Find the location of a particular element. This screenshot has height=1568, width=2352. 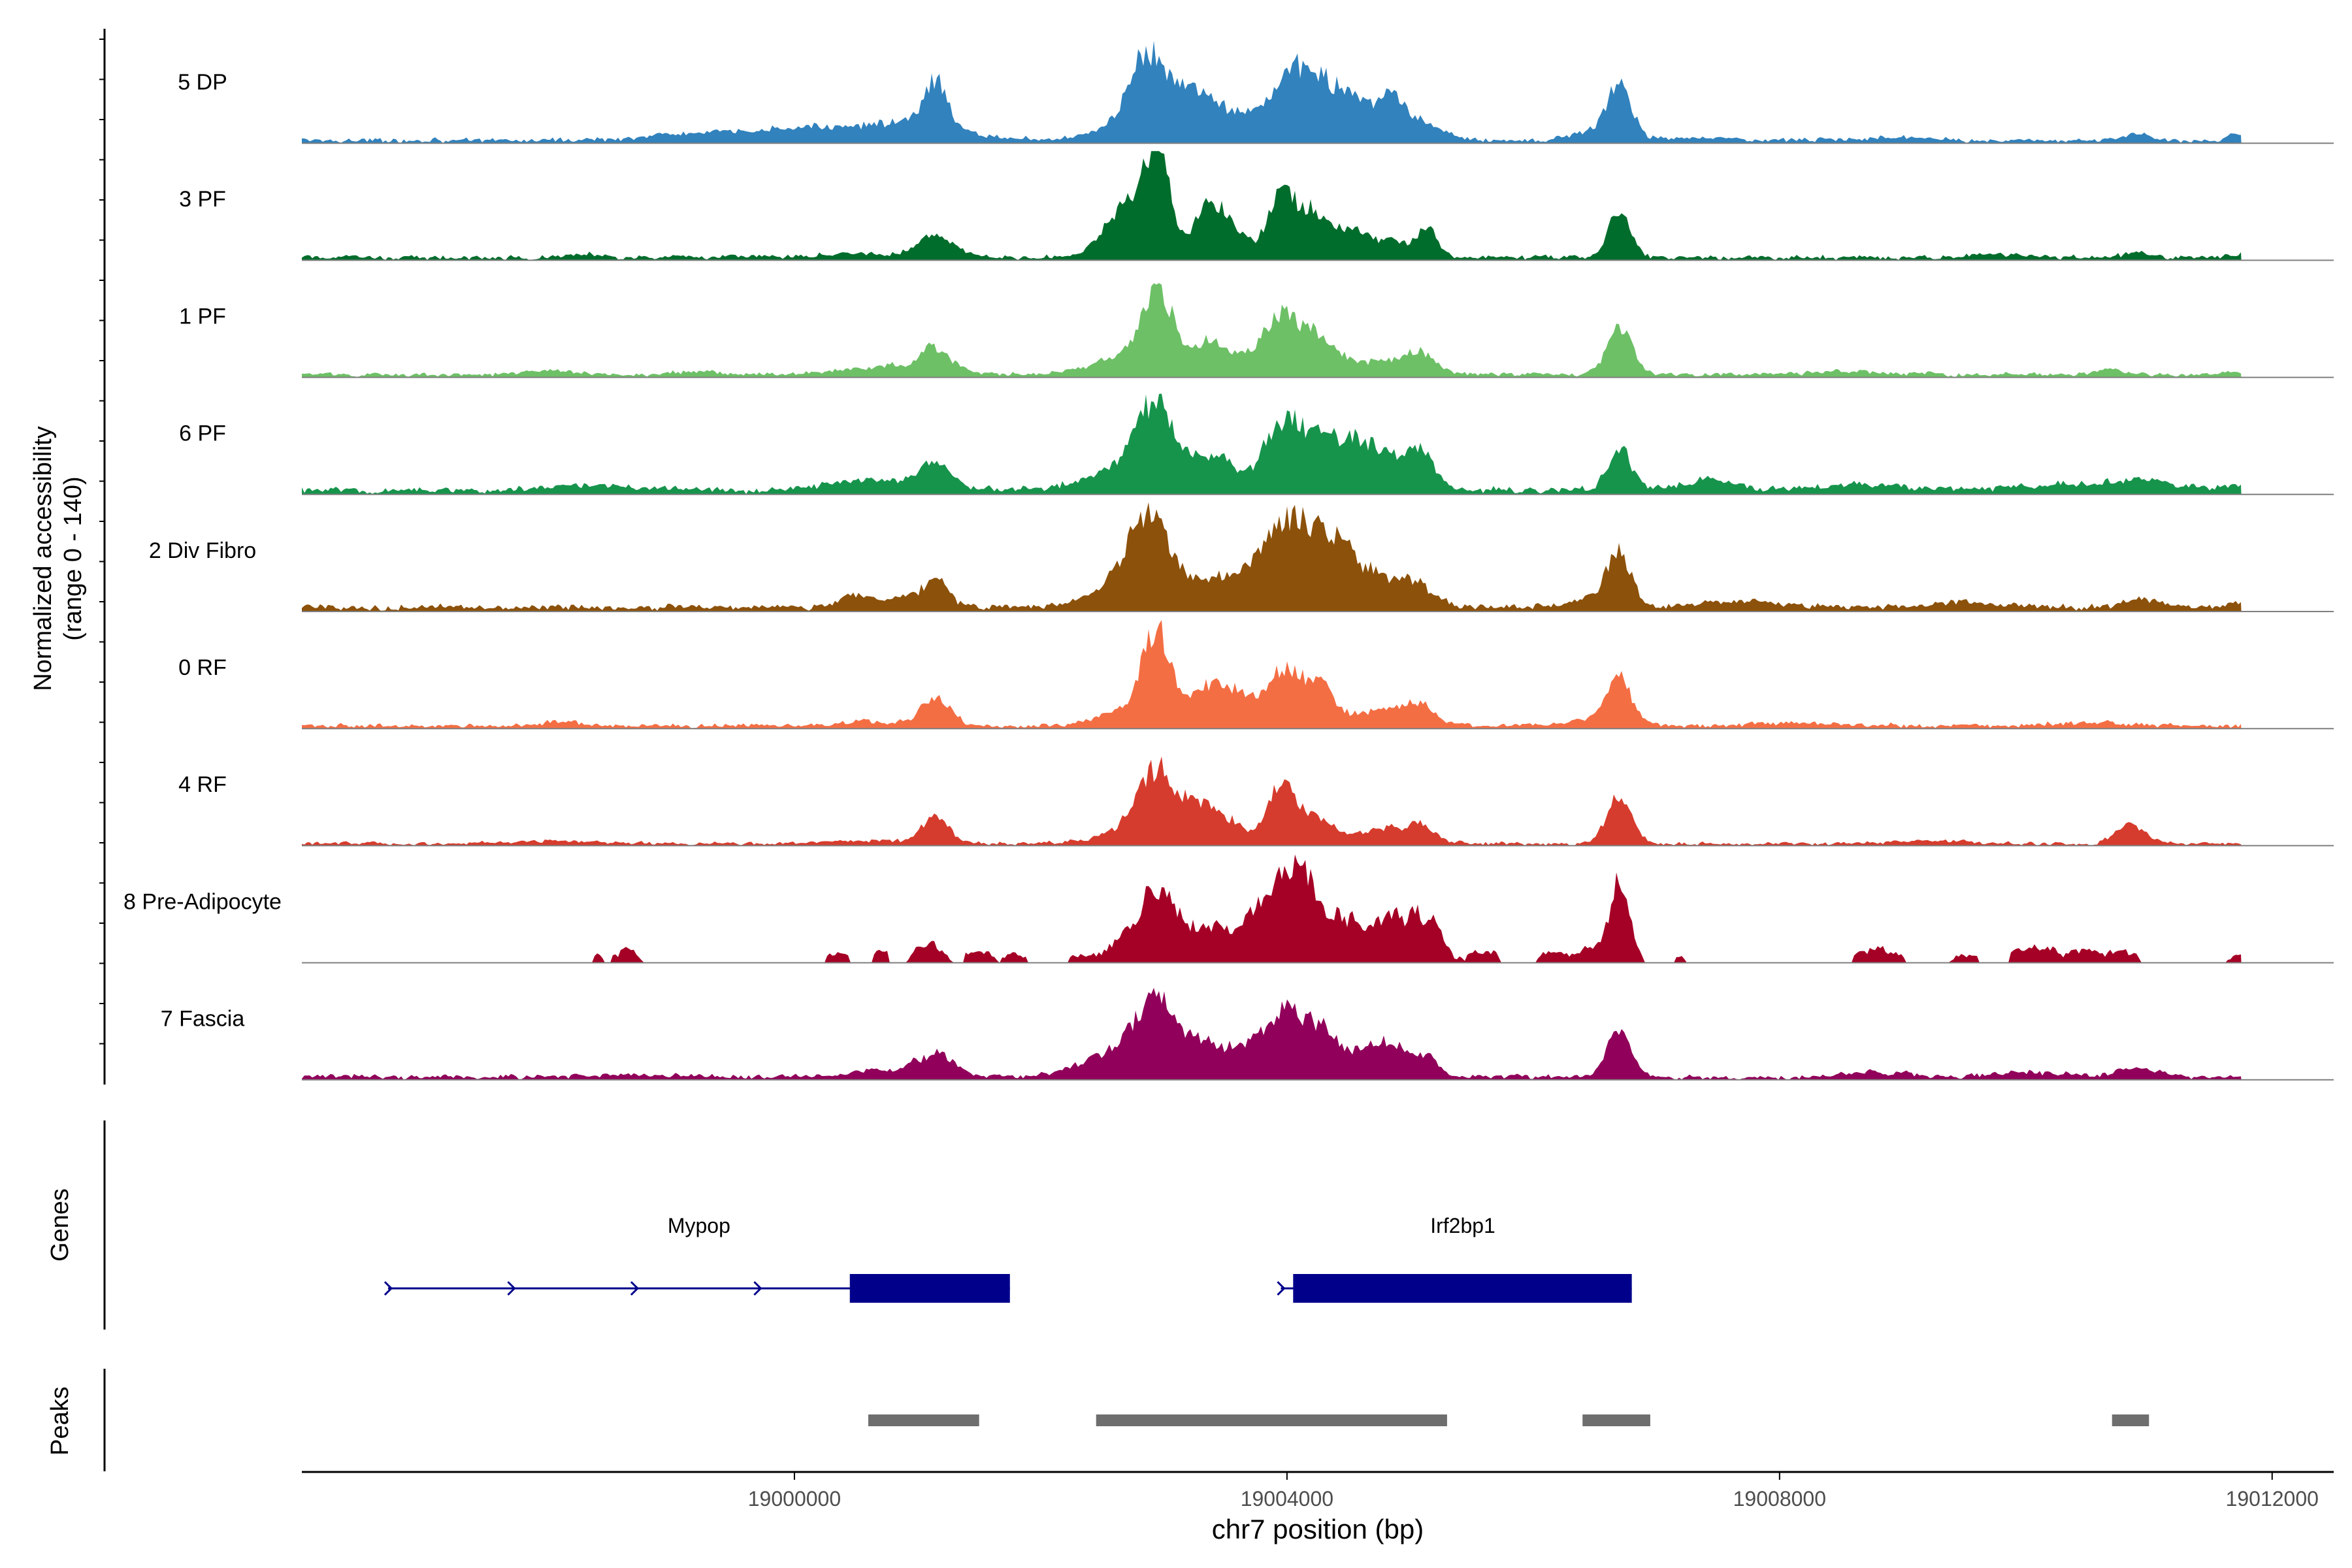

peaks-panel: Peaks is located at coordinates (1097, 1420).